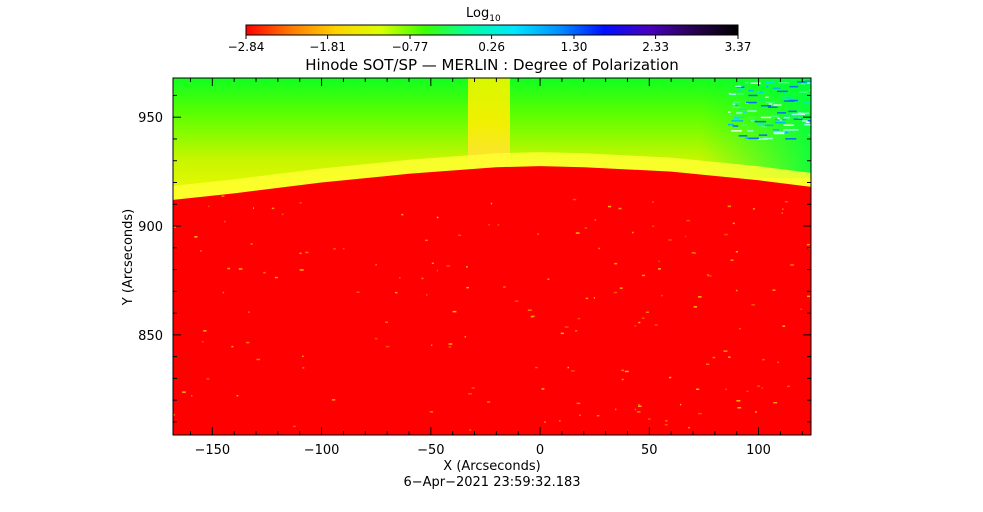 This screenshot has width=983, height=512. What do you see at coordinates (246, 47) in the screenshot?
I see `colorbar-tick-label: −2.84` at bounding box center [246, 47].